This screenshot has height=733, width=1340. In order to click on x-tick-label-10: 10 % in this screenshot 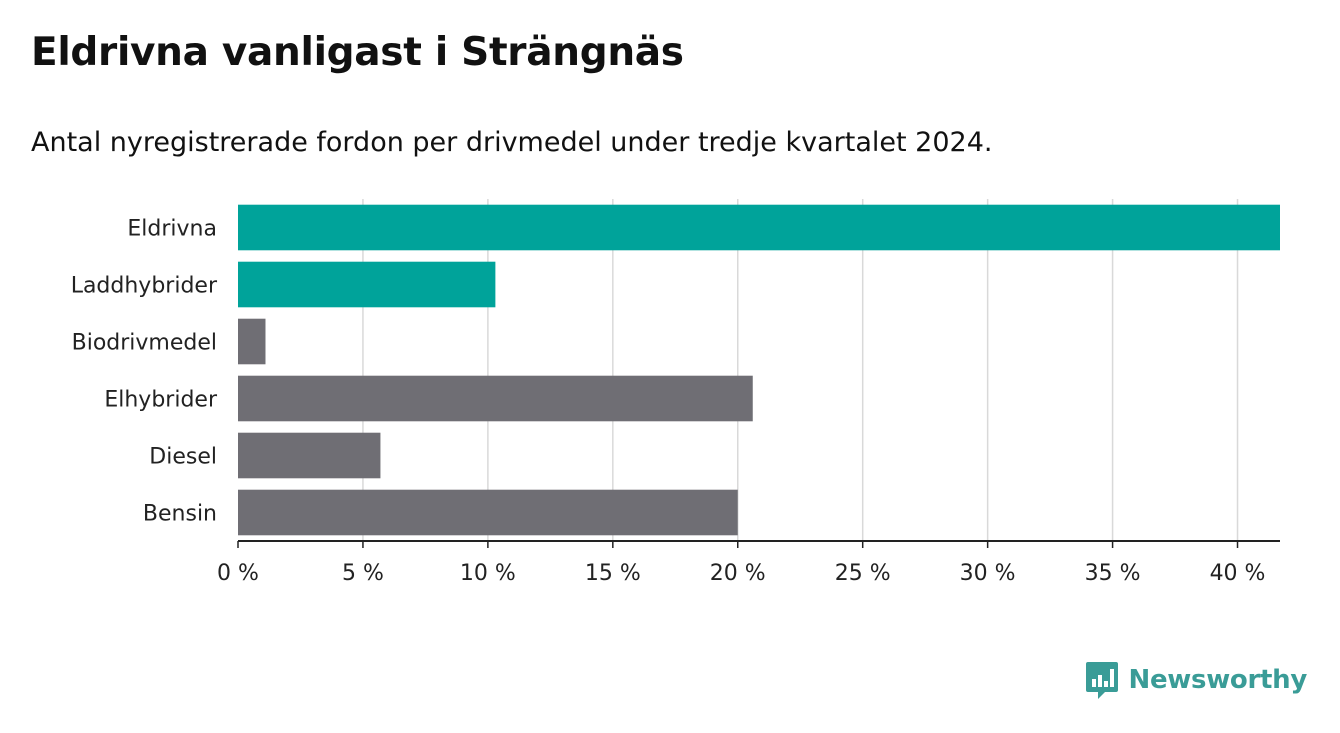, I will do `click(488, 573)`.